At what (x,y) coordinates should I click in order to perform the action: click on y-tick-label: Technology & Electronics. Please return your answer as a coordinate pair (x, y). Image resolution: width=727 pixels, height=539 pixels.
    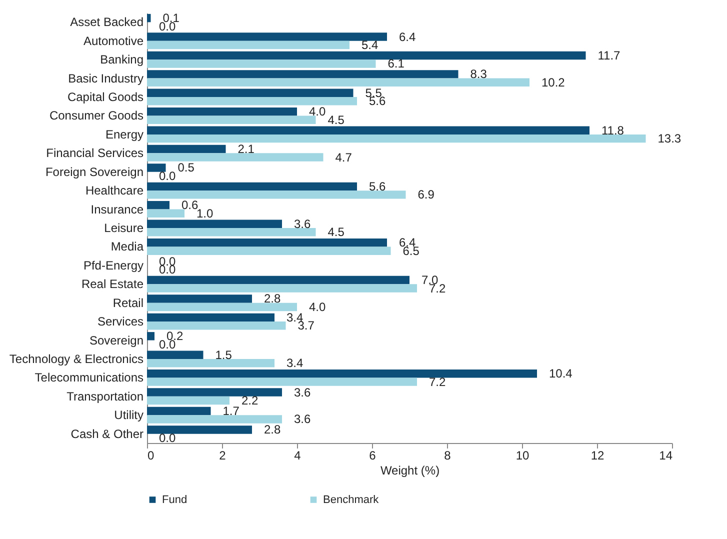
    Looking at the image, I should click on (76, 359).